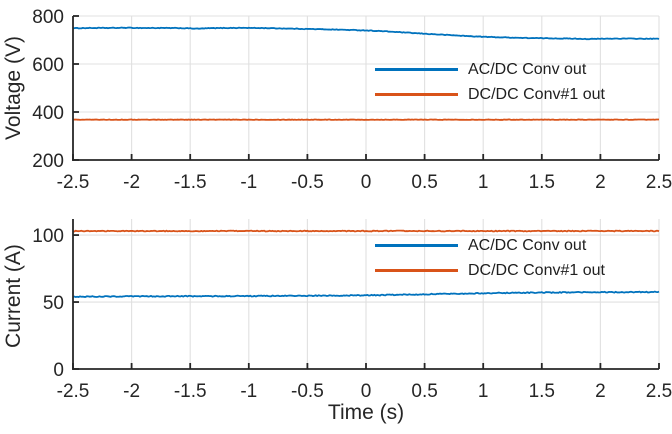 The image size is (672, 434). Describe the element at coordinates (48, 236) in the screenshot. I see `y-tick-label: 100` at that location.